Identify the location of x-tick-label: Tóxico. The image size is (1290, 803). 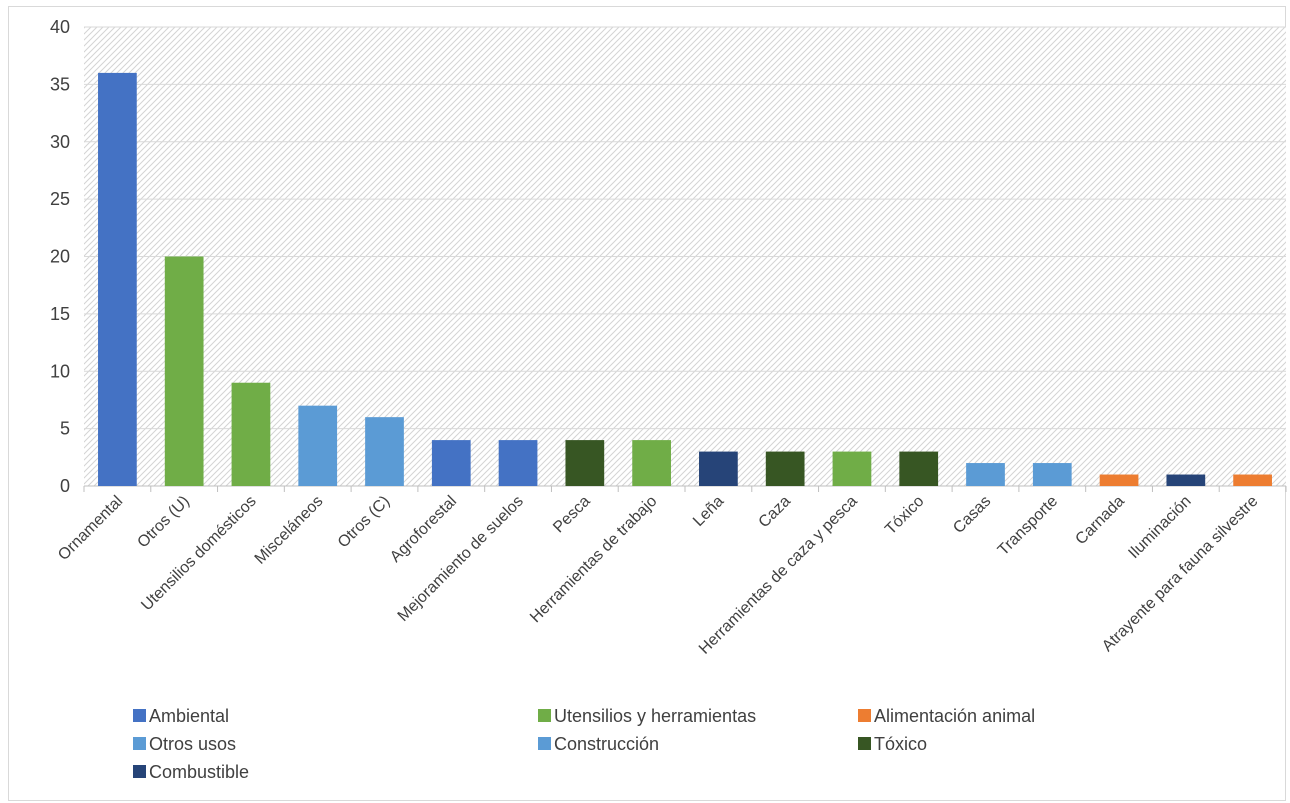
(904, 515).